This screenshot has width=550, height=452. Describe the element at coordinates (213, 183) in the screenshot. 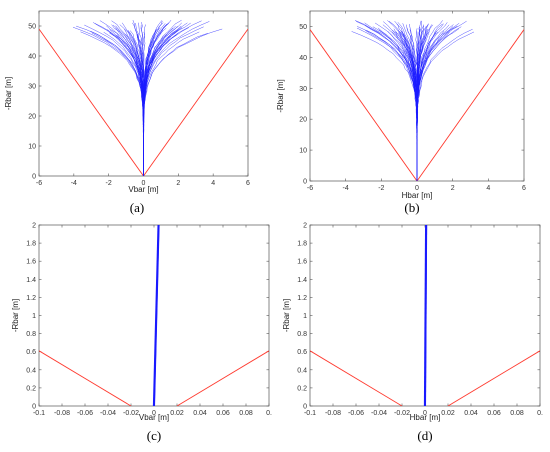

I see `x-tick-label: 4` at that location.